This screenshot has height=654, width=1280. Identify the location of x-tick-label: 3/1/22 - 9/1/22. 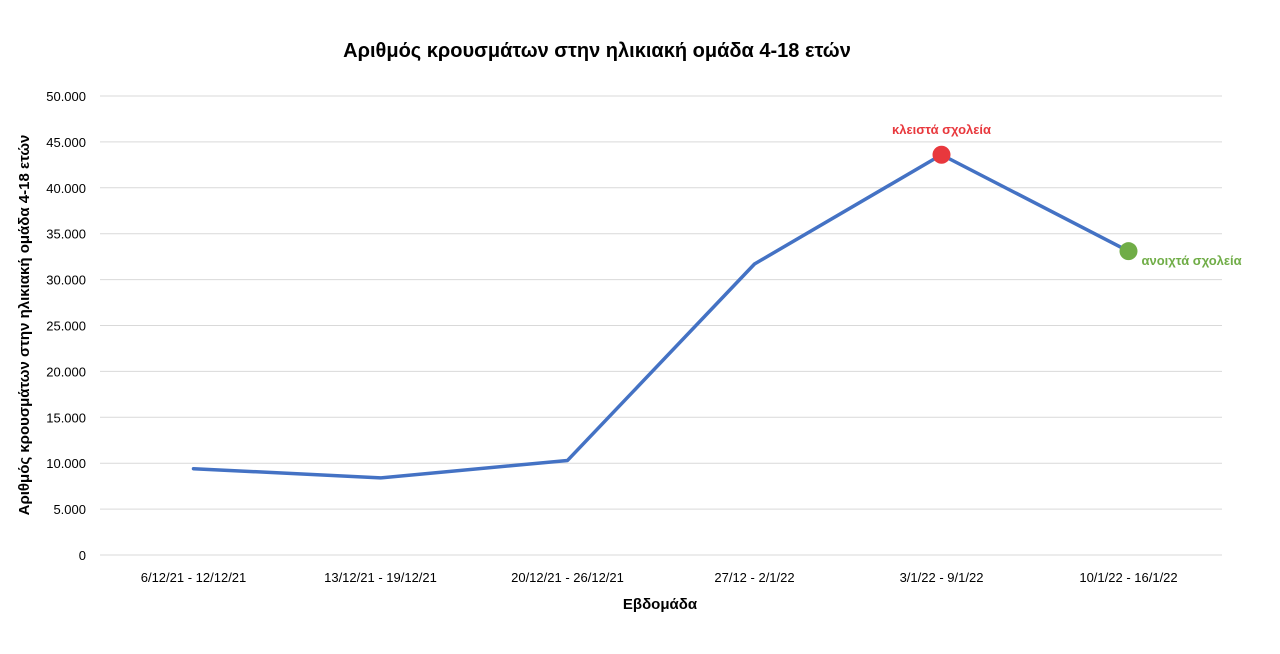
(942, 577).